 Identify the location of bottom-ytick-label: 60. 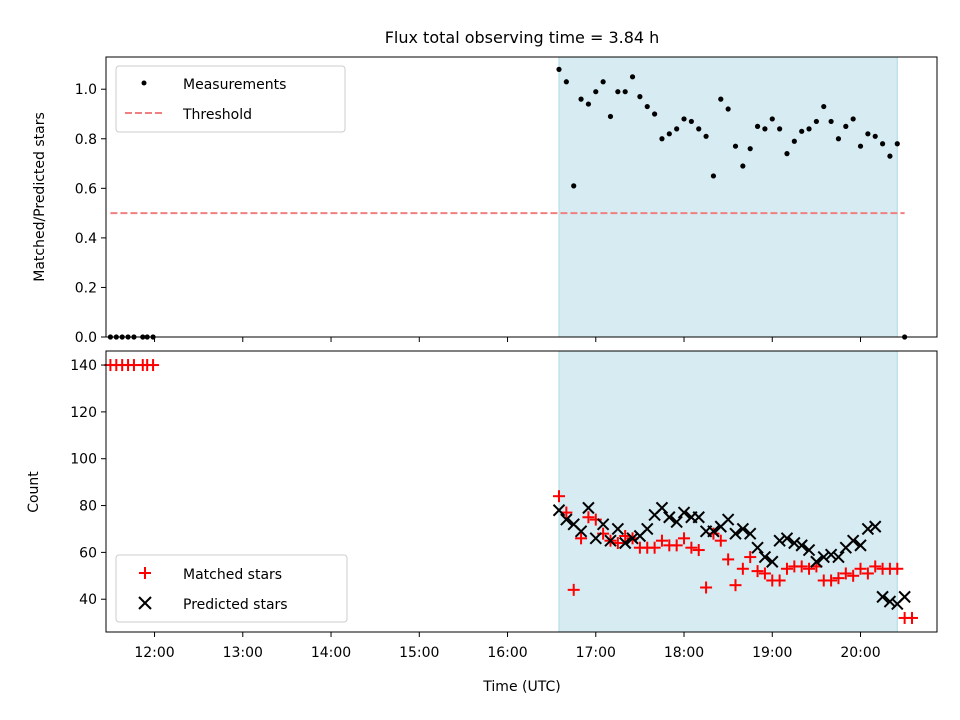
(88, 553).